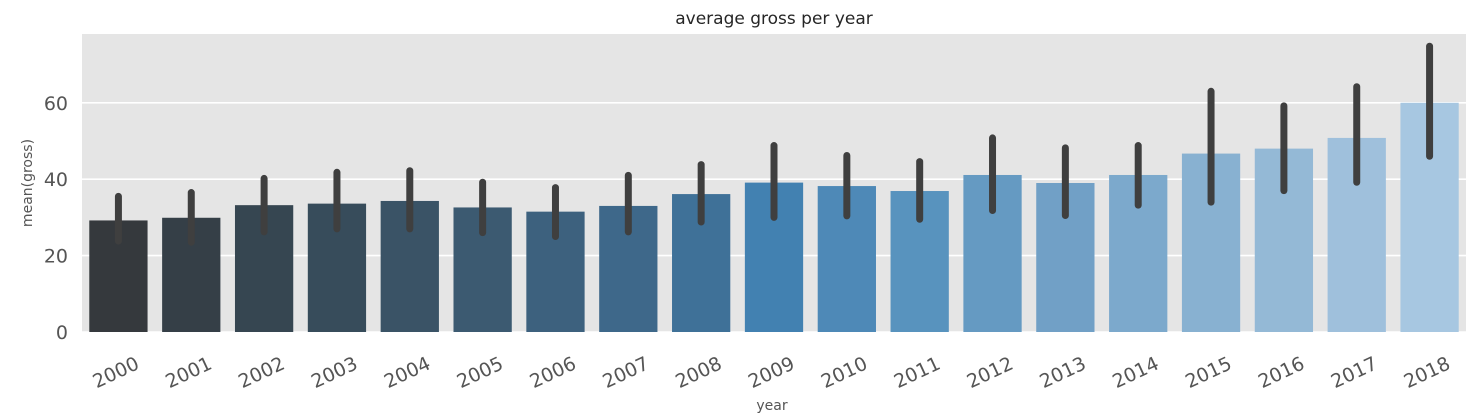  What do you see at coordinates (1281, 373) in the screenshot?
I see `x-tick-label: 2016` at bounding box center [1281, 373].